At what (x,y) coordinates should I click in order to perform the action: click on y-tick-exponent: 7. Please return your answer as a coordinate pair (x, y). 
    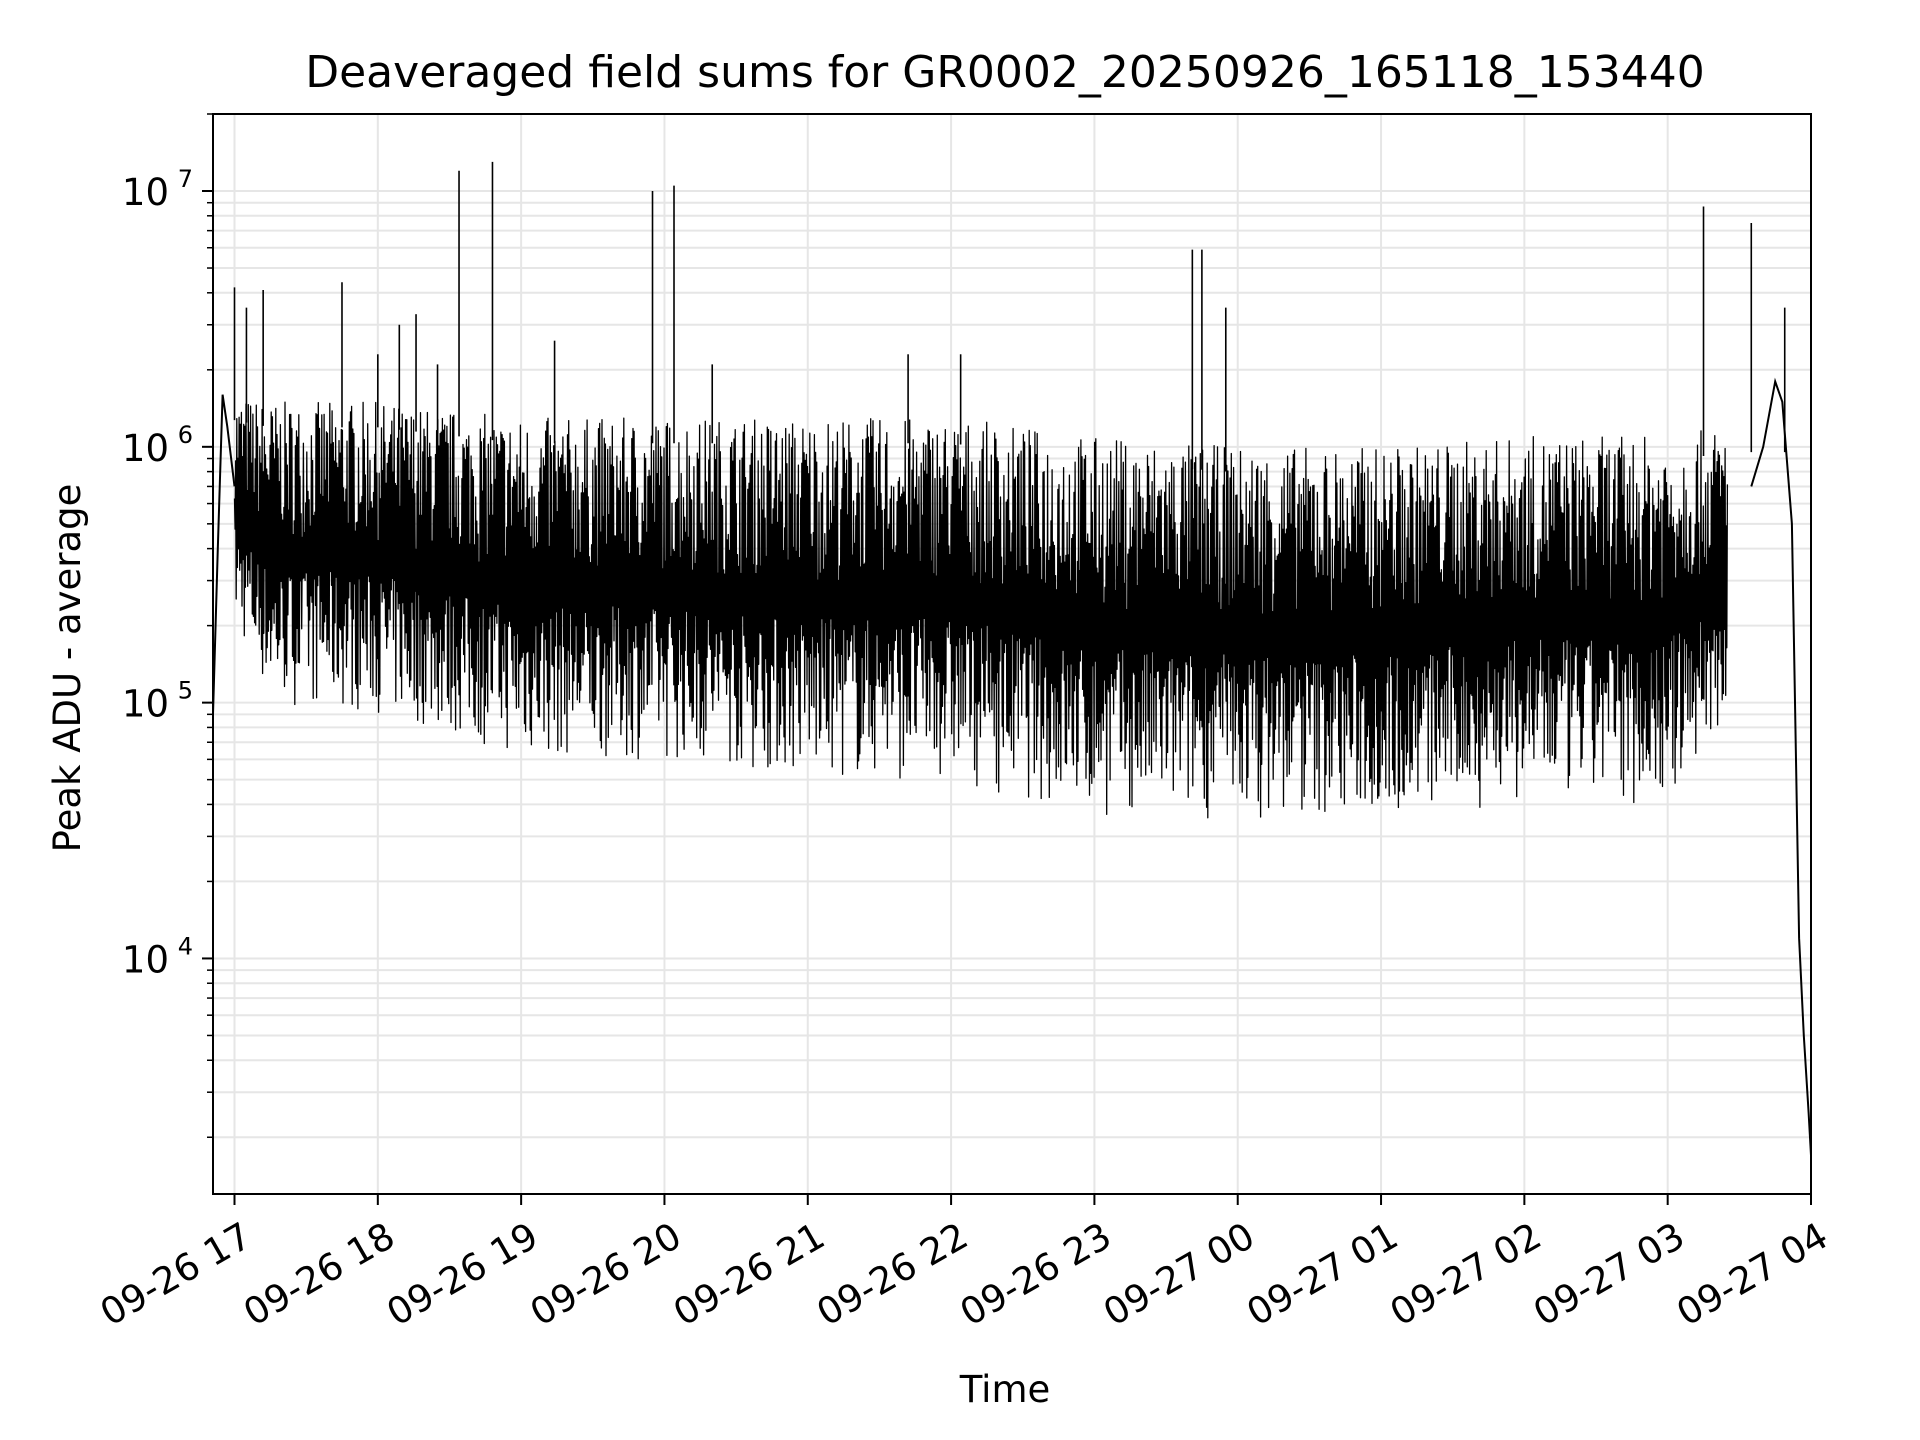
    Looking at the image, I should click on (185, 179).